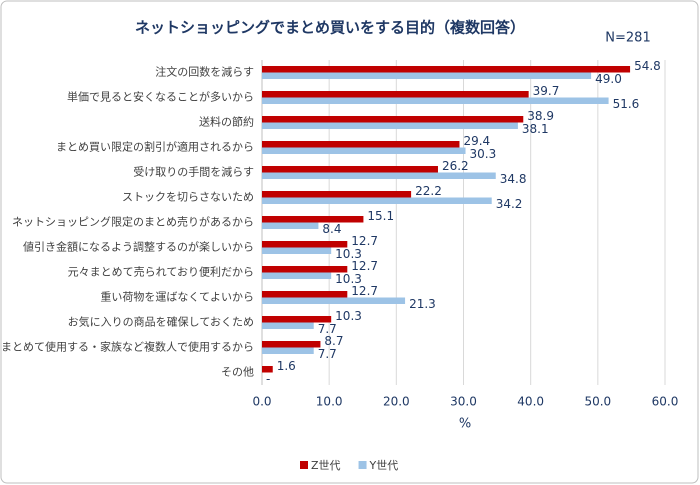 This screenshot has height=485, width=700. Describe the element at coordinates (380, 216) in the screenshot. I see `value-label: 15.1` at that location.